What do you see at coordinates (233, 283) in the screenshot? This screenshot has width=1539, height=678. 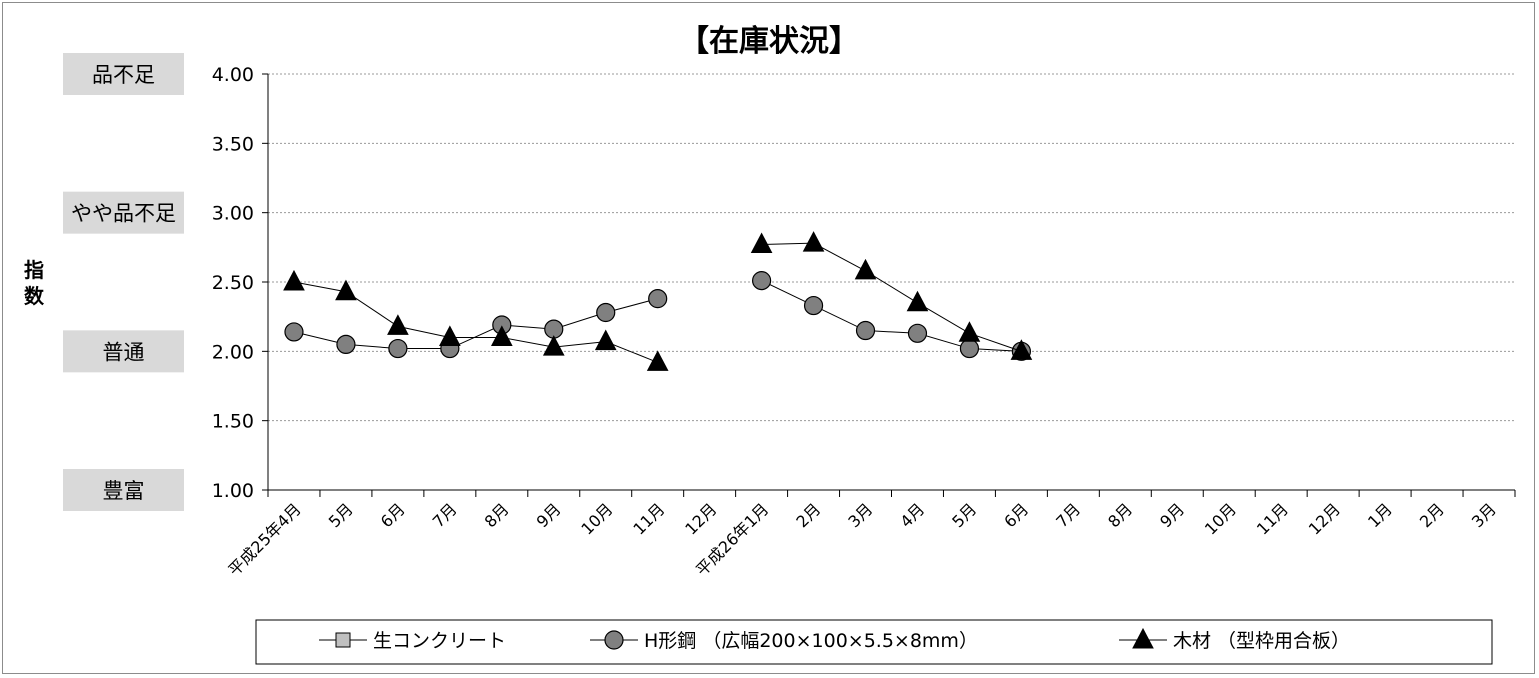 I see `y-tick-label: 2.50` at bounding box center [233, 283].